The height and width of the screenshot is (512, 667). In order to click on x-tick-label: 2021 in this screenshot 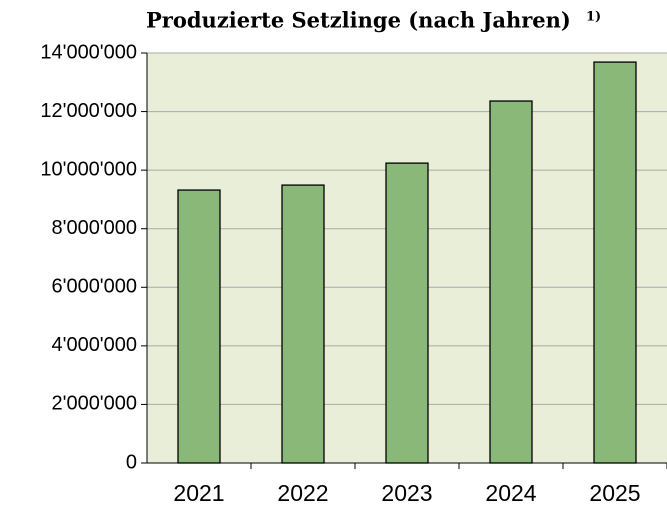, I will do `click(198, 493)`.